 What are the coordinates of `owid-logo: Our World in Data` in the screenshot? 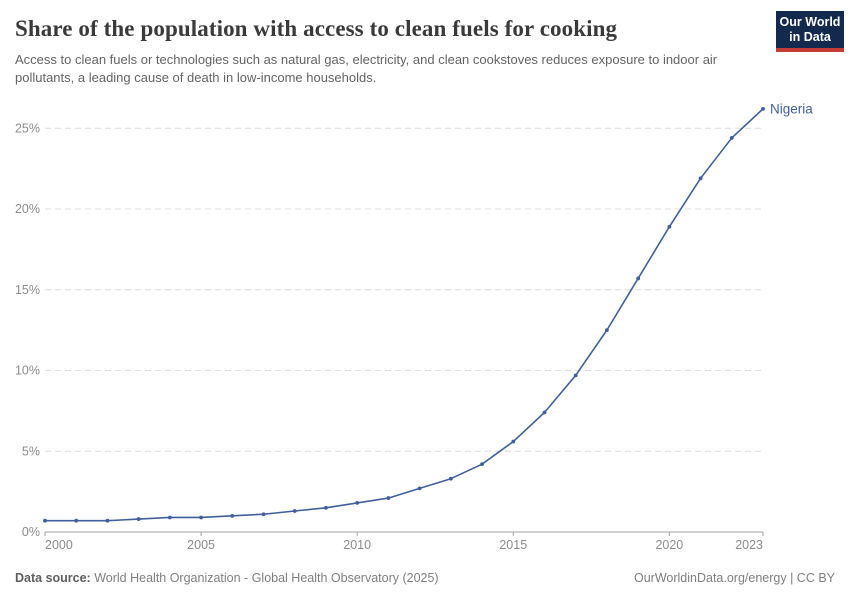 It's located at (810, 31).